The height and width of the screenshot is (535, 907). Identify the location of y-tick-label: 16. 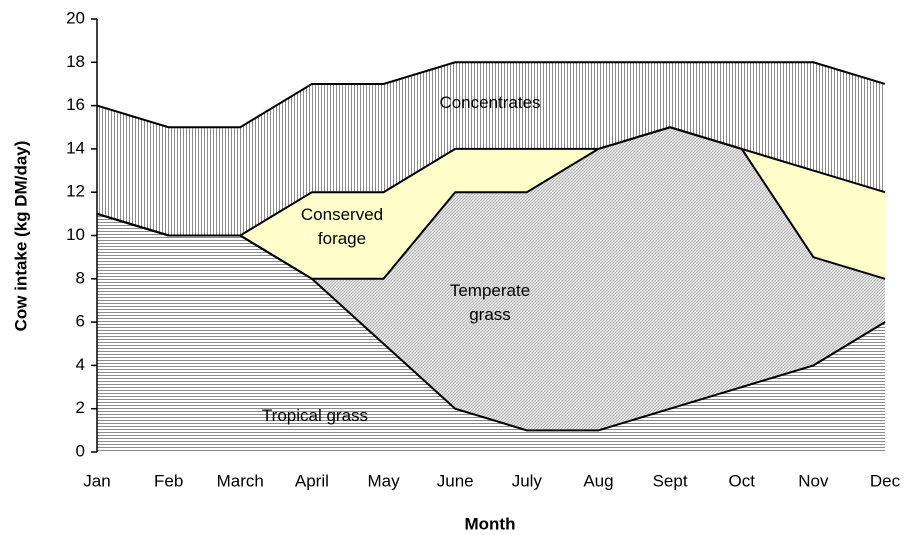
(75, 104).